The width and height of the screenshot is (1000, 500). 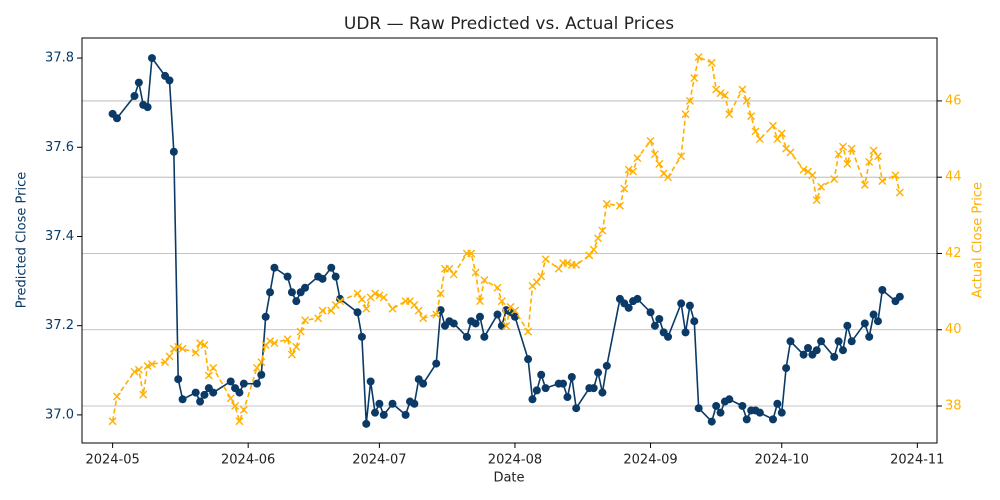 I want to click on y2-tick-label: 46, so click(x=953, y=100).